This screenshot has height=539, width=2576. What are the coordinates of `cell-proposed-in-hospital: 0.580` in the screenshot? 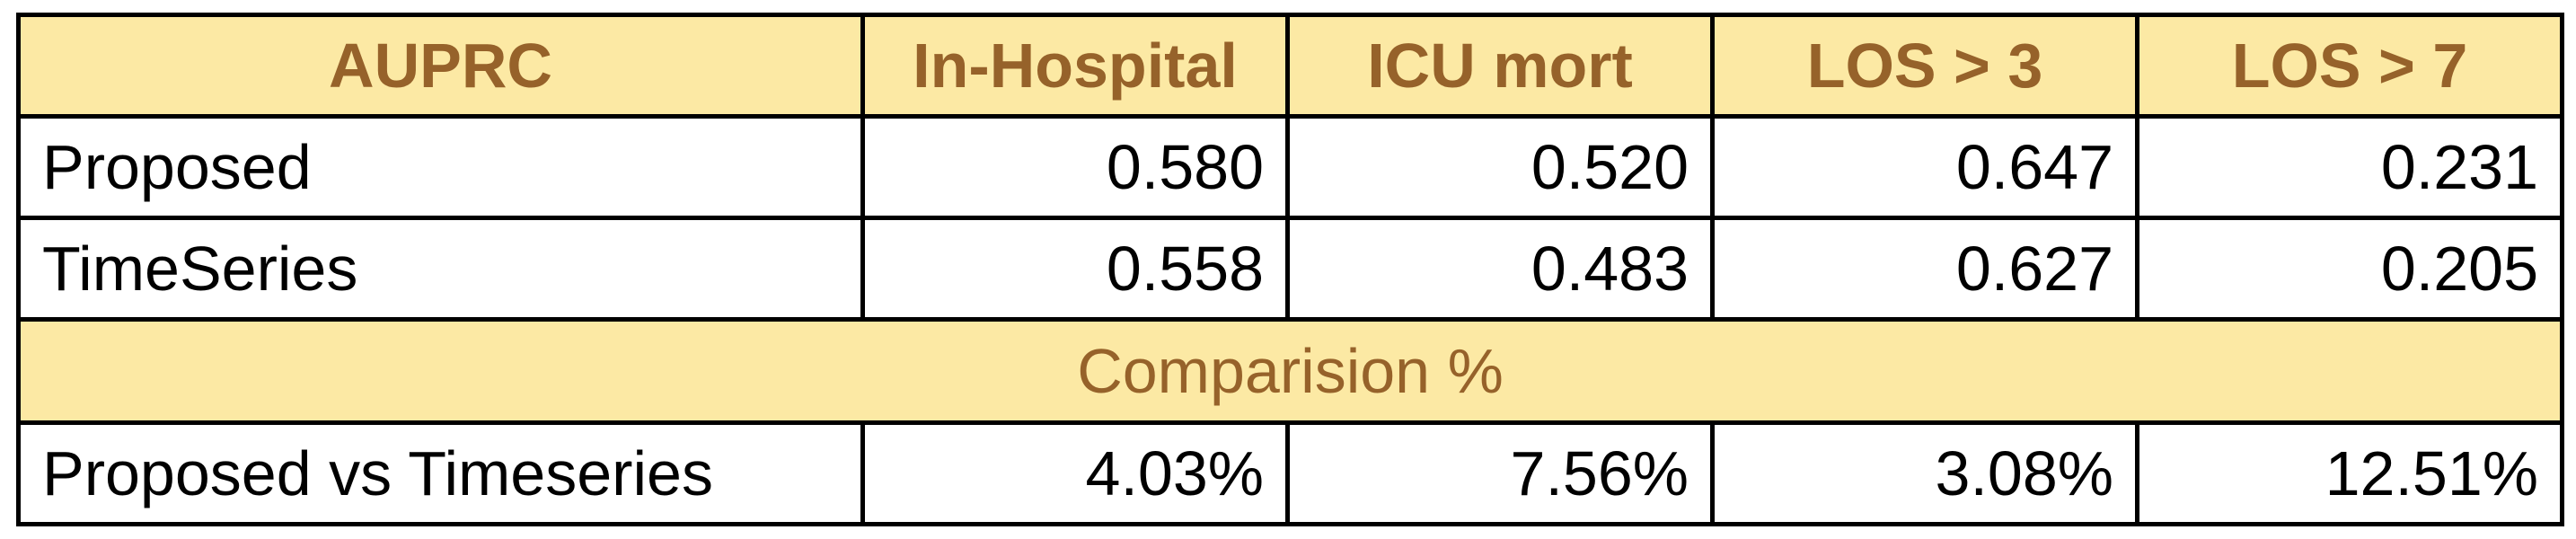 It's located at (1075, 167).